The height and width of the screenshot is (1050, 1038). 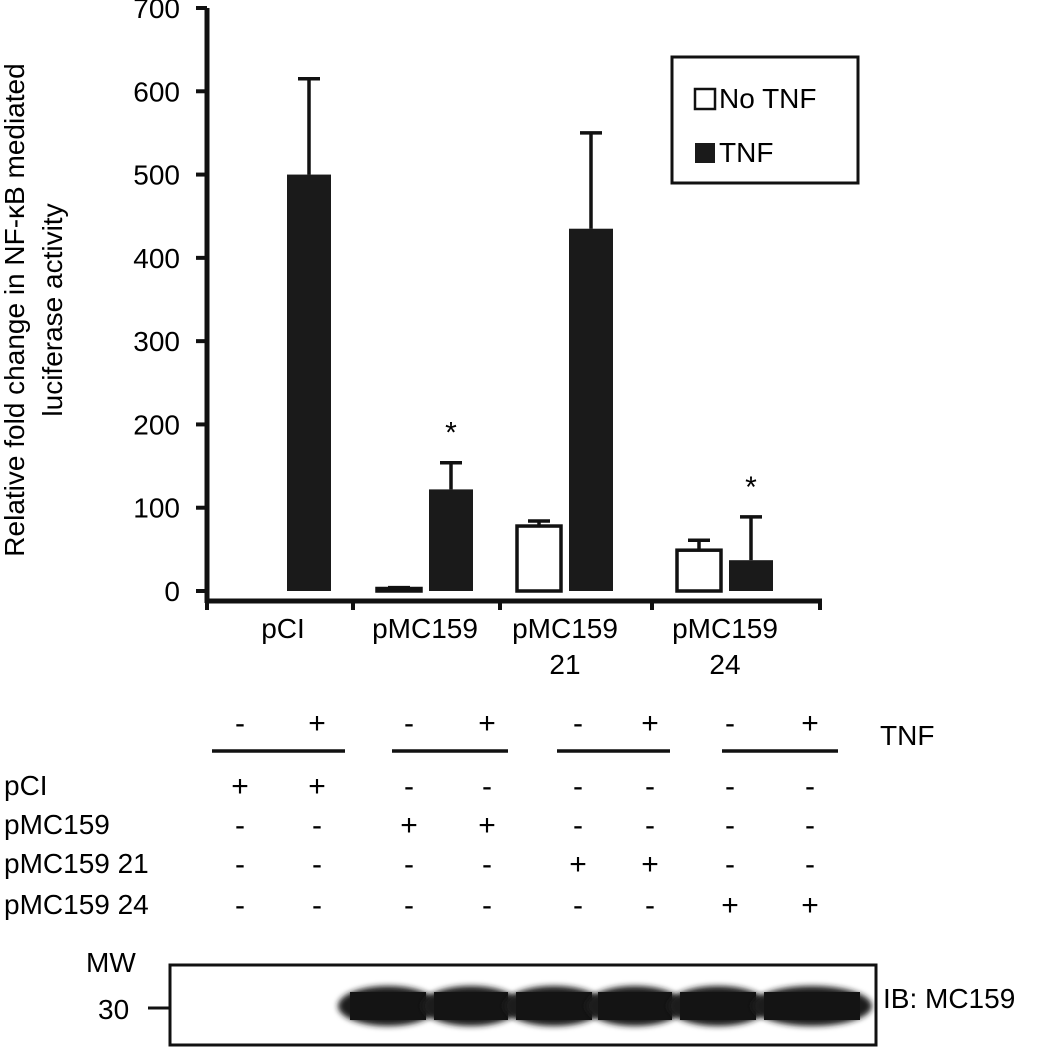 What do you see at coordinates (705, 153) in the screenshot?
I see `legend-swatch-tnf` at bounding box center [705, 153].